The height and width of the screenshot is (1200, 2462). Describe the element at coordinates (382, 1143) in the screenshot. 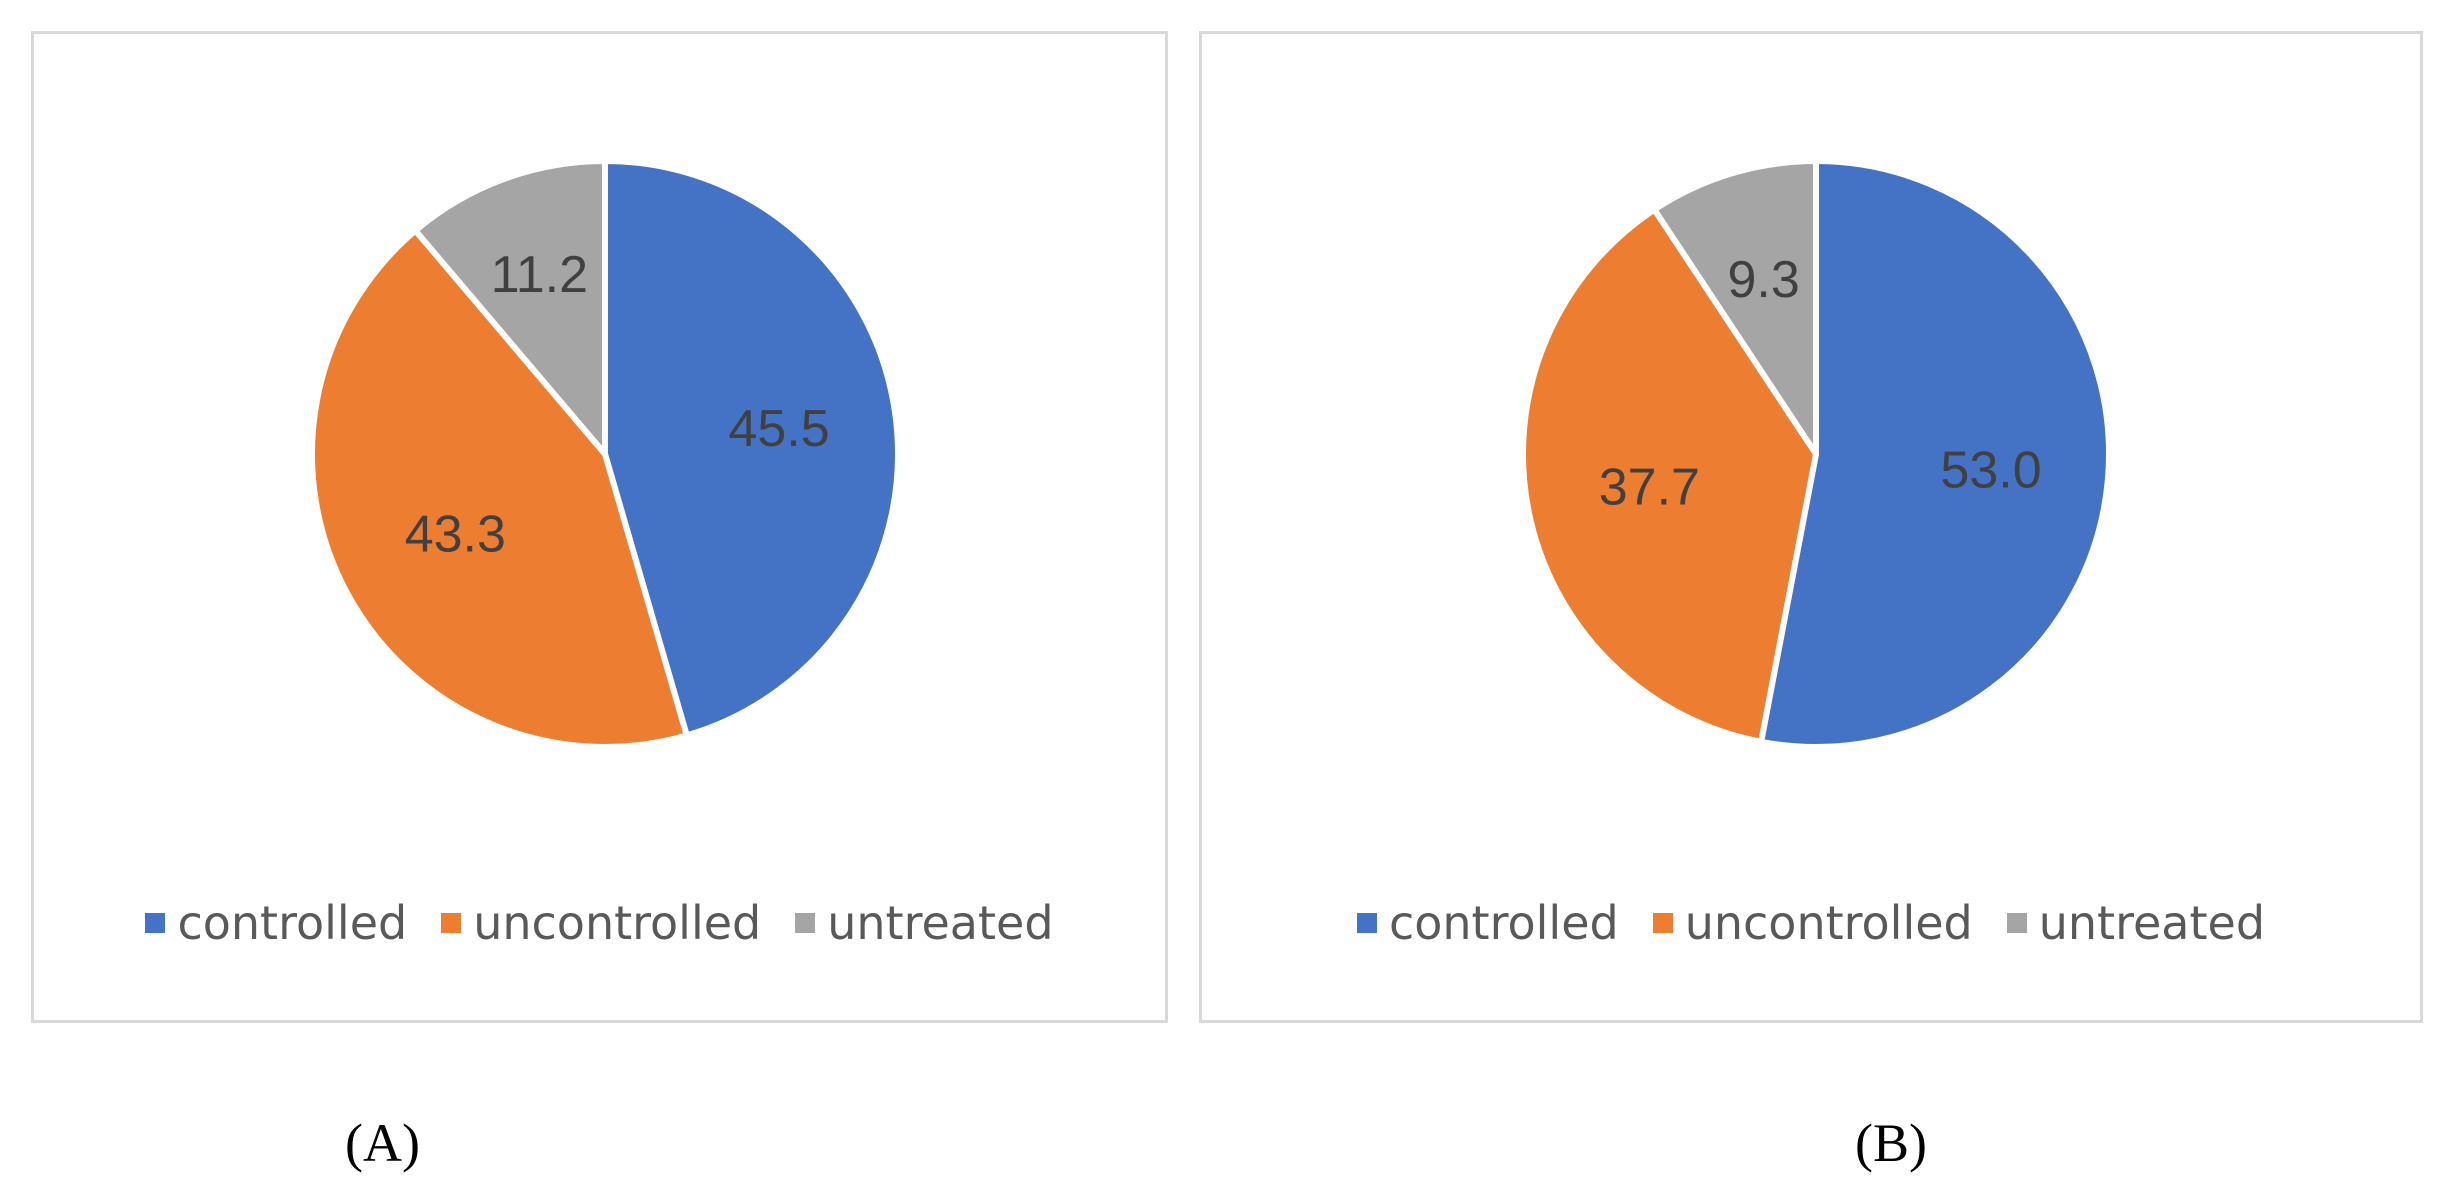

I see `panel-caption-a: (A)` at that location.